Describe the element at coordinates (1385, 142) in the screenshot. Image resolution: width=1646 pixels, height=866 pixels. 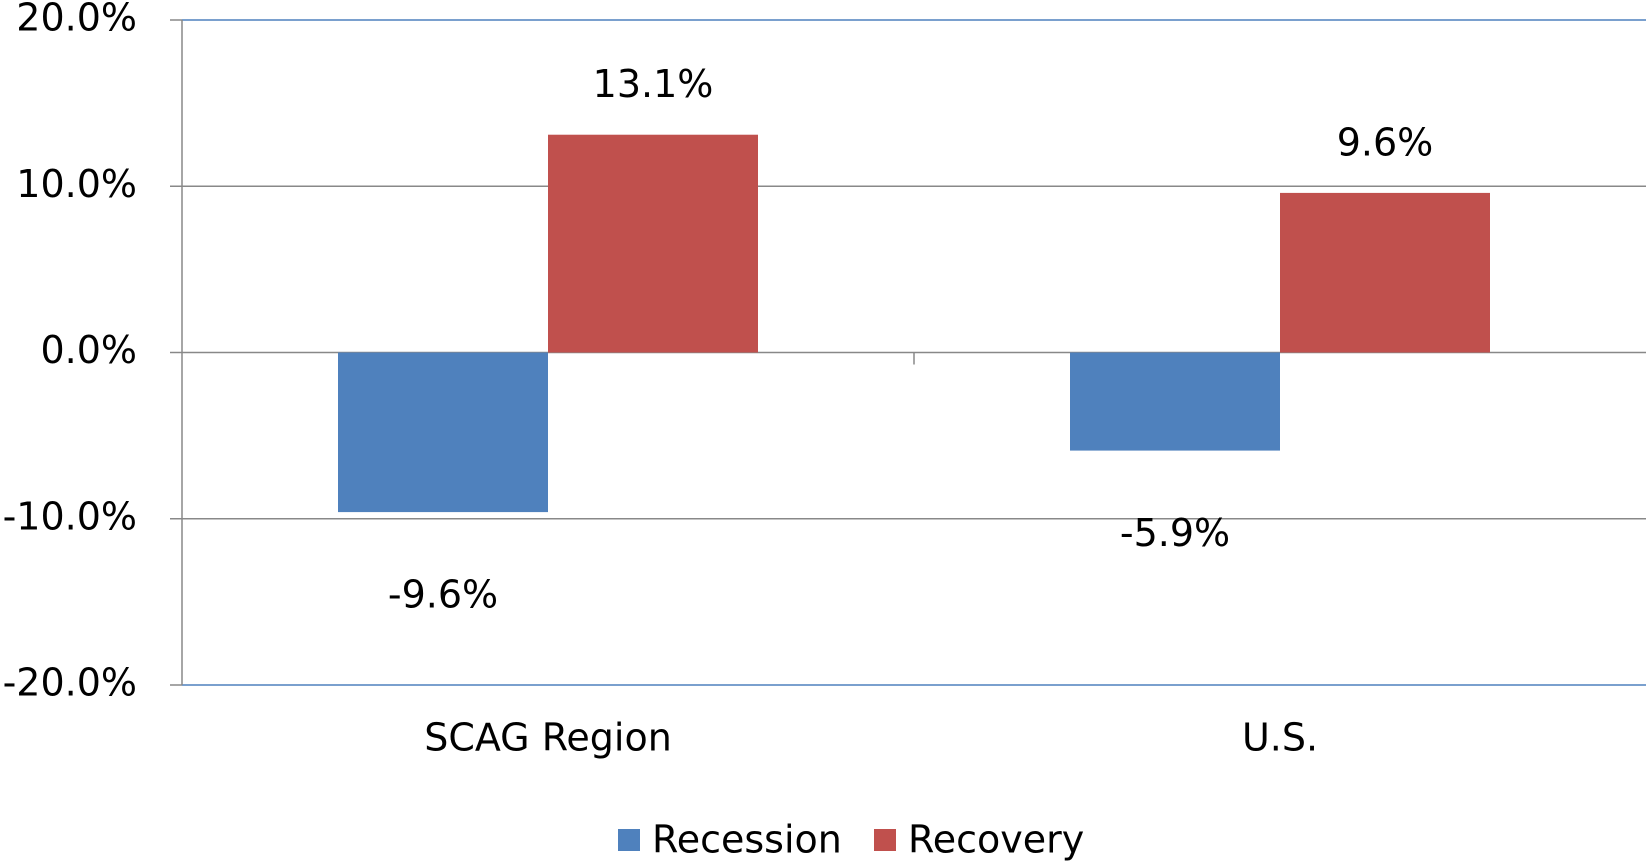
I see `data-label: 9.6%` at that location.